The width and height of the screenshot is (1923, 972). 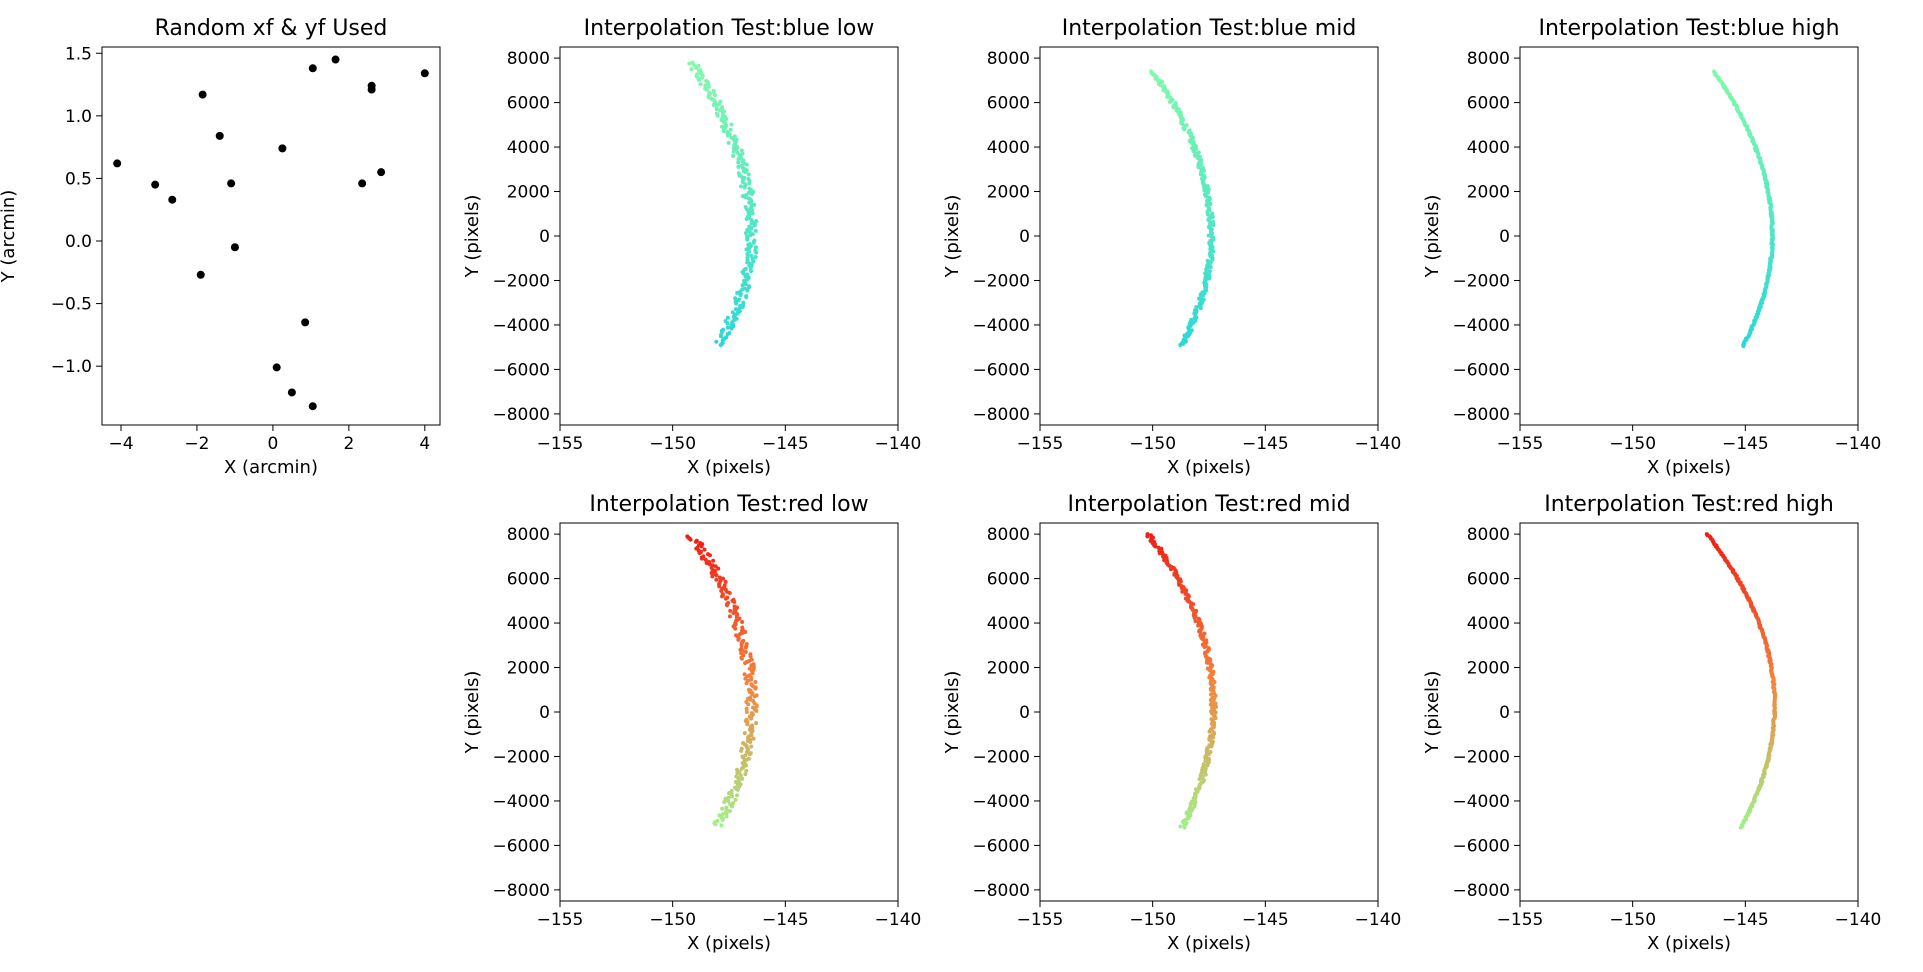 I want to click on x-tick-label: −140, so click(x=1858, y=444).